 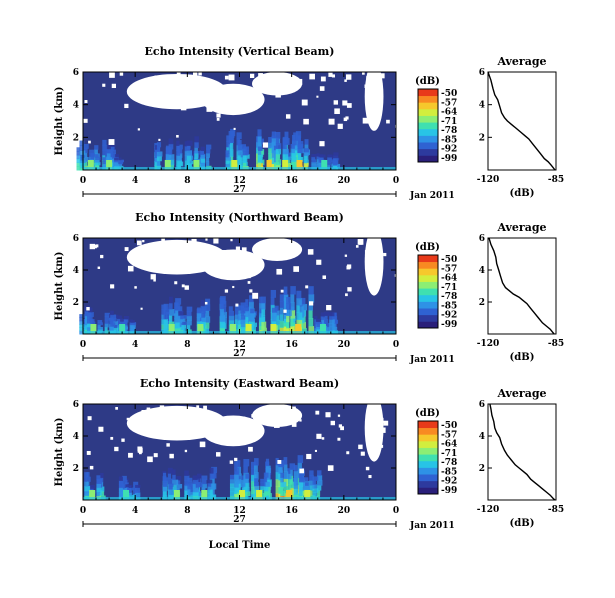 What do you see at coordinates (76, 405) in the screenshot?
I see `y-tick-label: 6` at bounding box center [76, 405].